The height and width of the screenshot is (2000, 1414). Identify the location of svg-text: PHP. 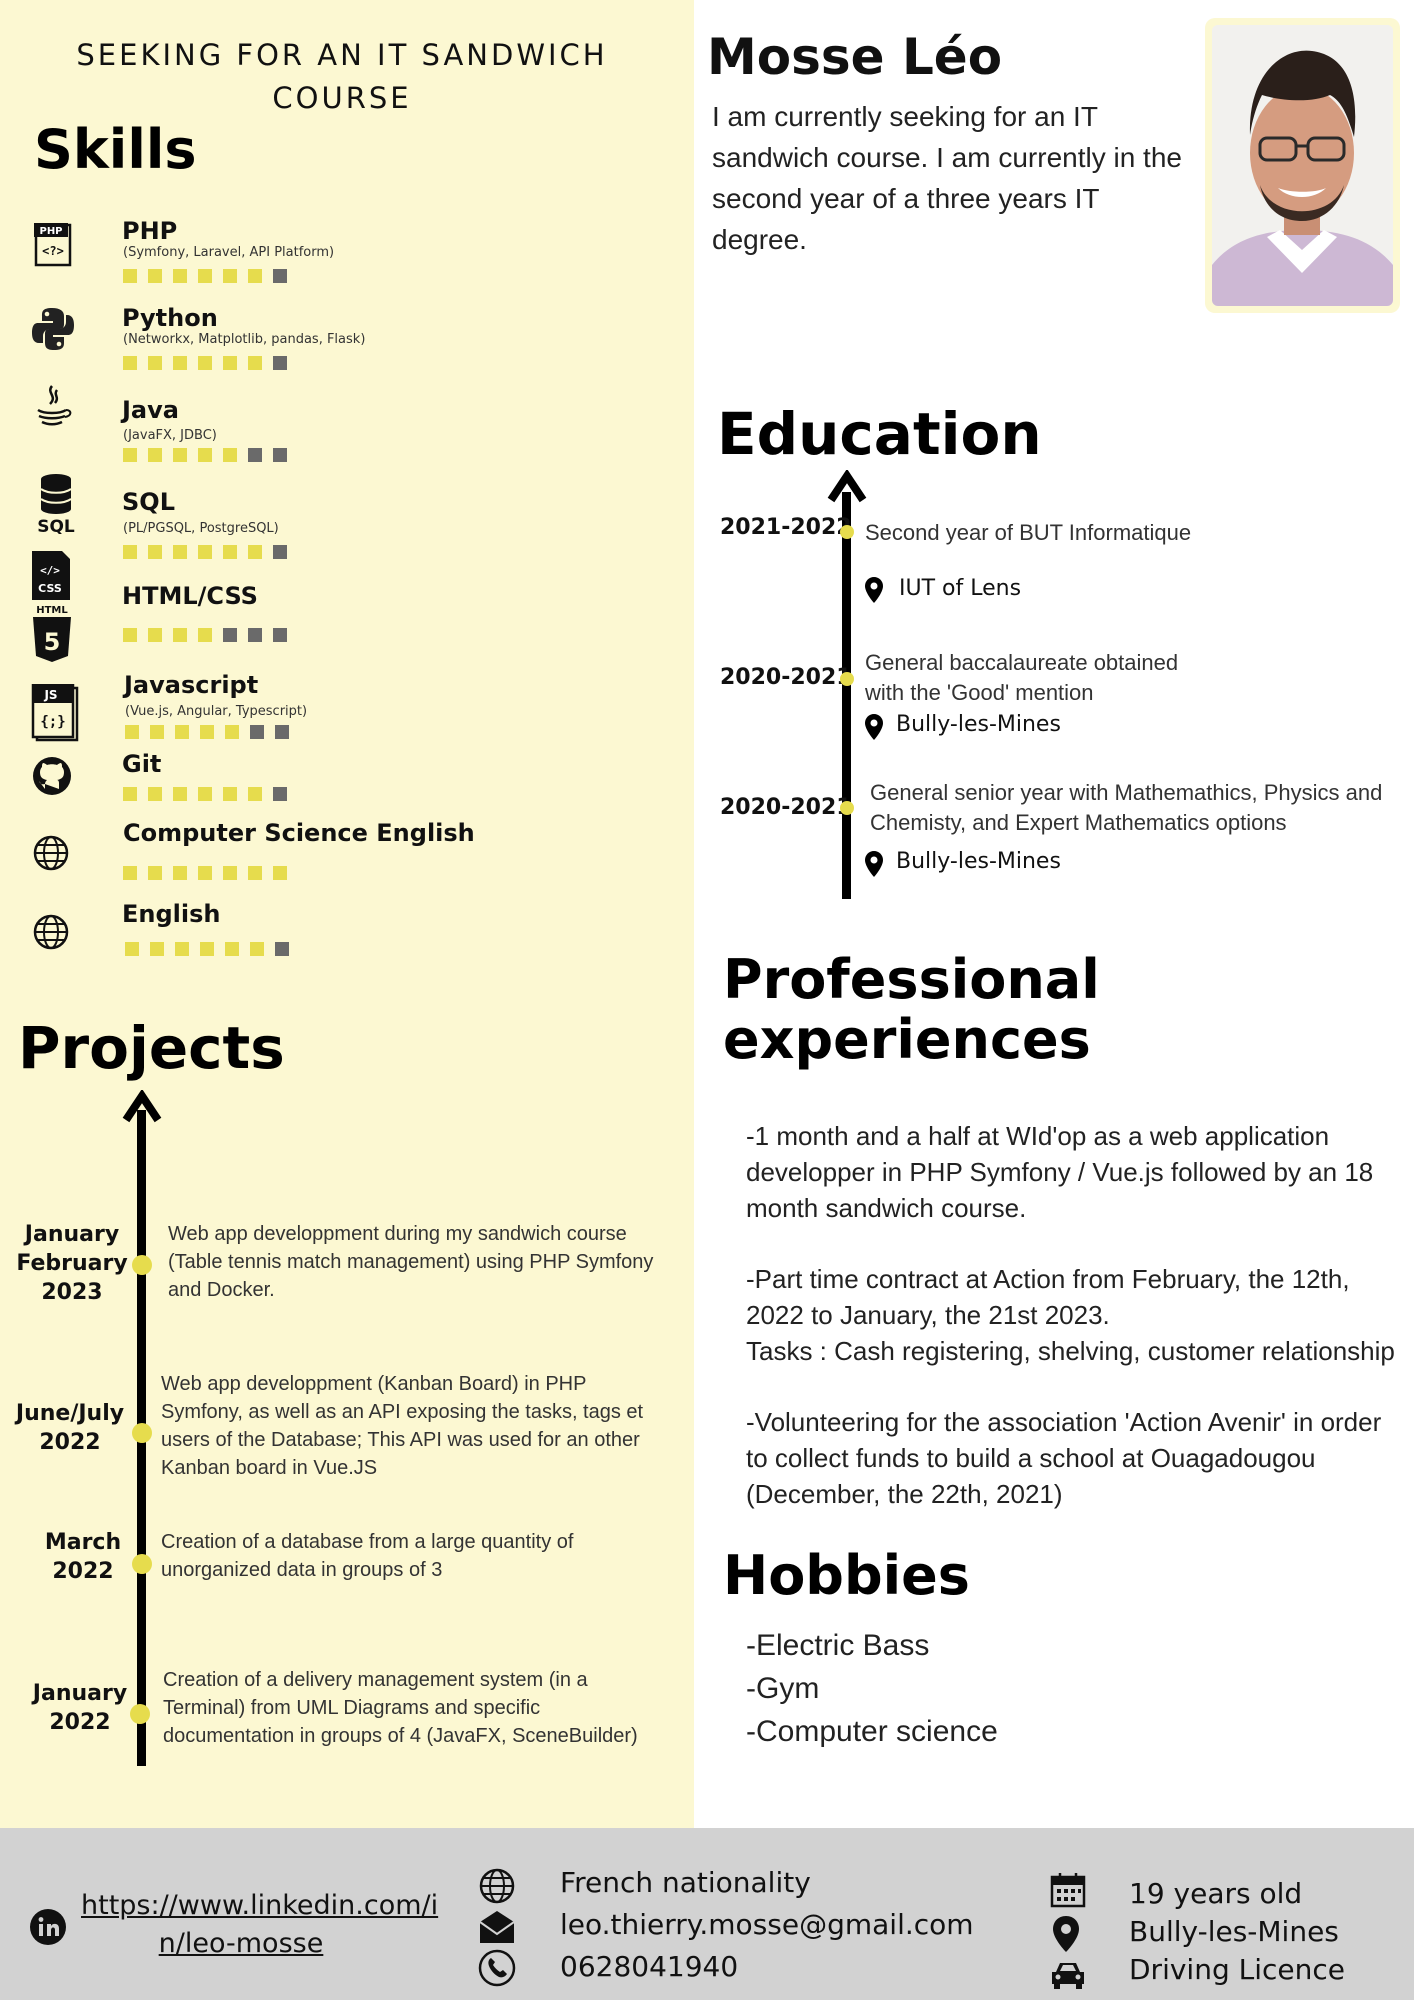
(50, 231).